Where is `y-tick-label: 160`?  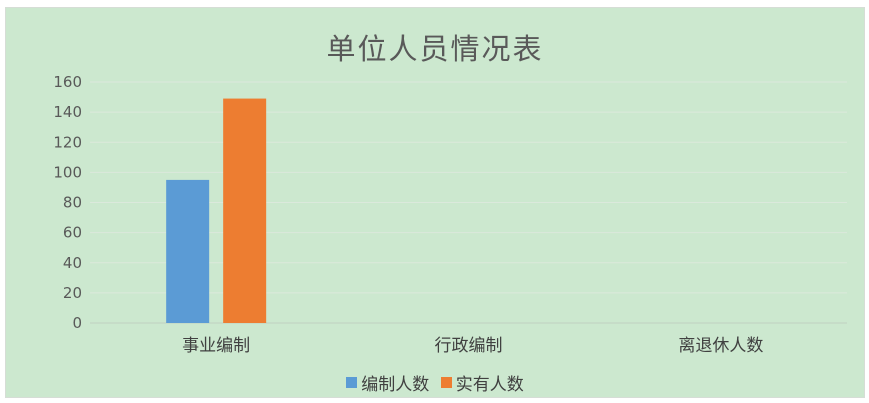
y-tick-label: 160 is located at coordinates (67, 82).